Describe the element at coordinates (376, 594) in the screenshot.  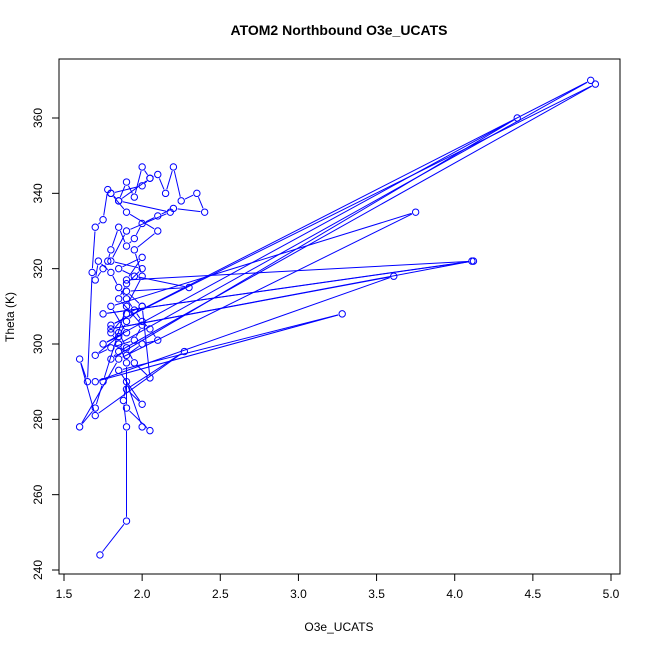
I see `x-tick-label: 3.5` at that location.